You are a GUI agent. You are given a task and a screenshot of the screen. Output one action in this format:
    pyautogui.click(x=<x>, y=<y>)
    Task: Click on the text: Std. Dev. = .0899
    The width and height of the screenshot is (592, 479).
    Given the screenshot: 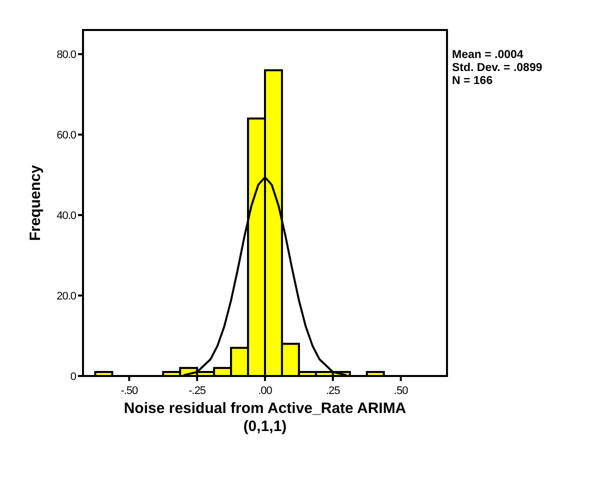 What is the action you would take?
    pyautogui.click(x=497, y=68)
    